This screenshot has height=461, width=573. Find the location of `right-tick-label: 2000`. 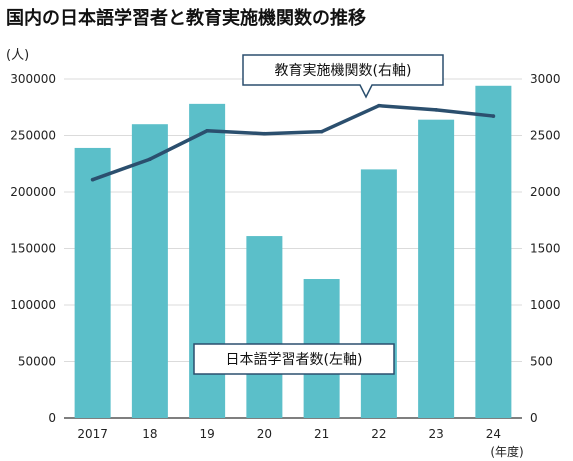

right-tick-label: 2000 is located at coordinates (545, 192).